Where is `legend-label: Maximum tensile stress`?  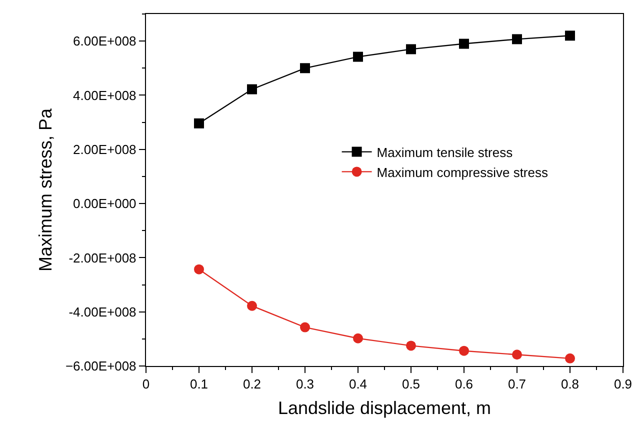 legend-label: Maximum tensile stress is located at coordinates (445, 152).